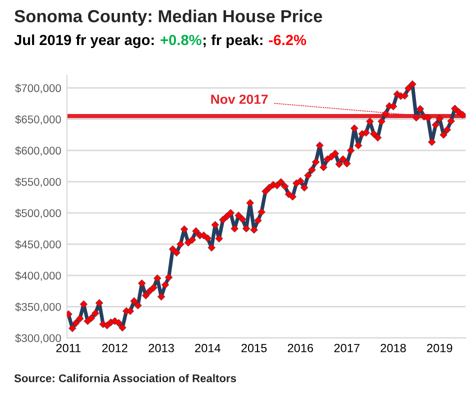 The height and width of the screenshot is (393, 468). What do you see at coordinates (38, 151) in the screenshot?
I see `y-tick-label: $600,000` at bounding box center [38, 151].